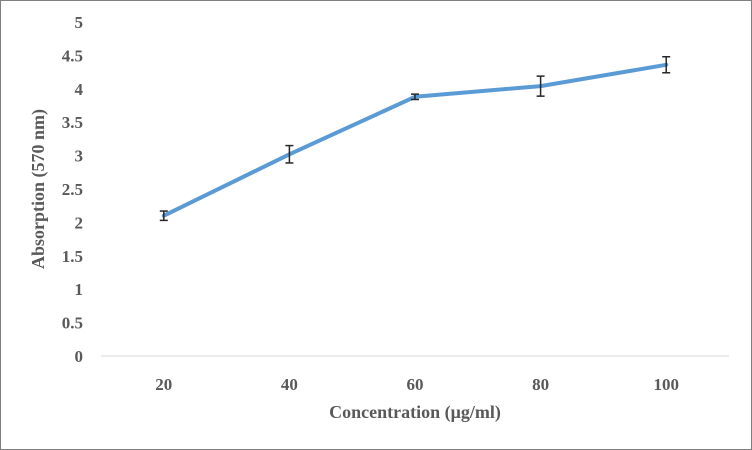 Image resolution: width=752 pixels, height=450 pixels. I want to click on y-tick-label: 1.5, so click(72, 256).